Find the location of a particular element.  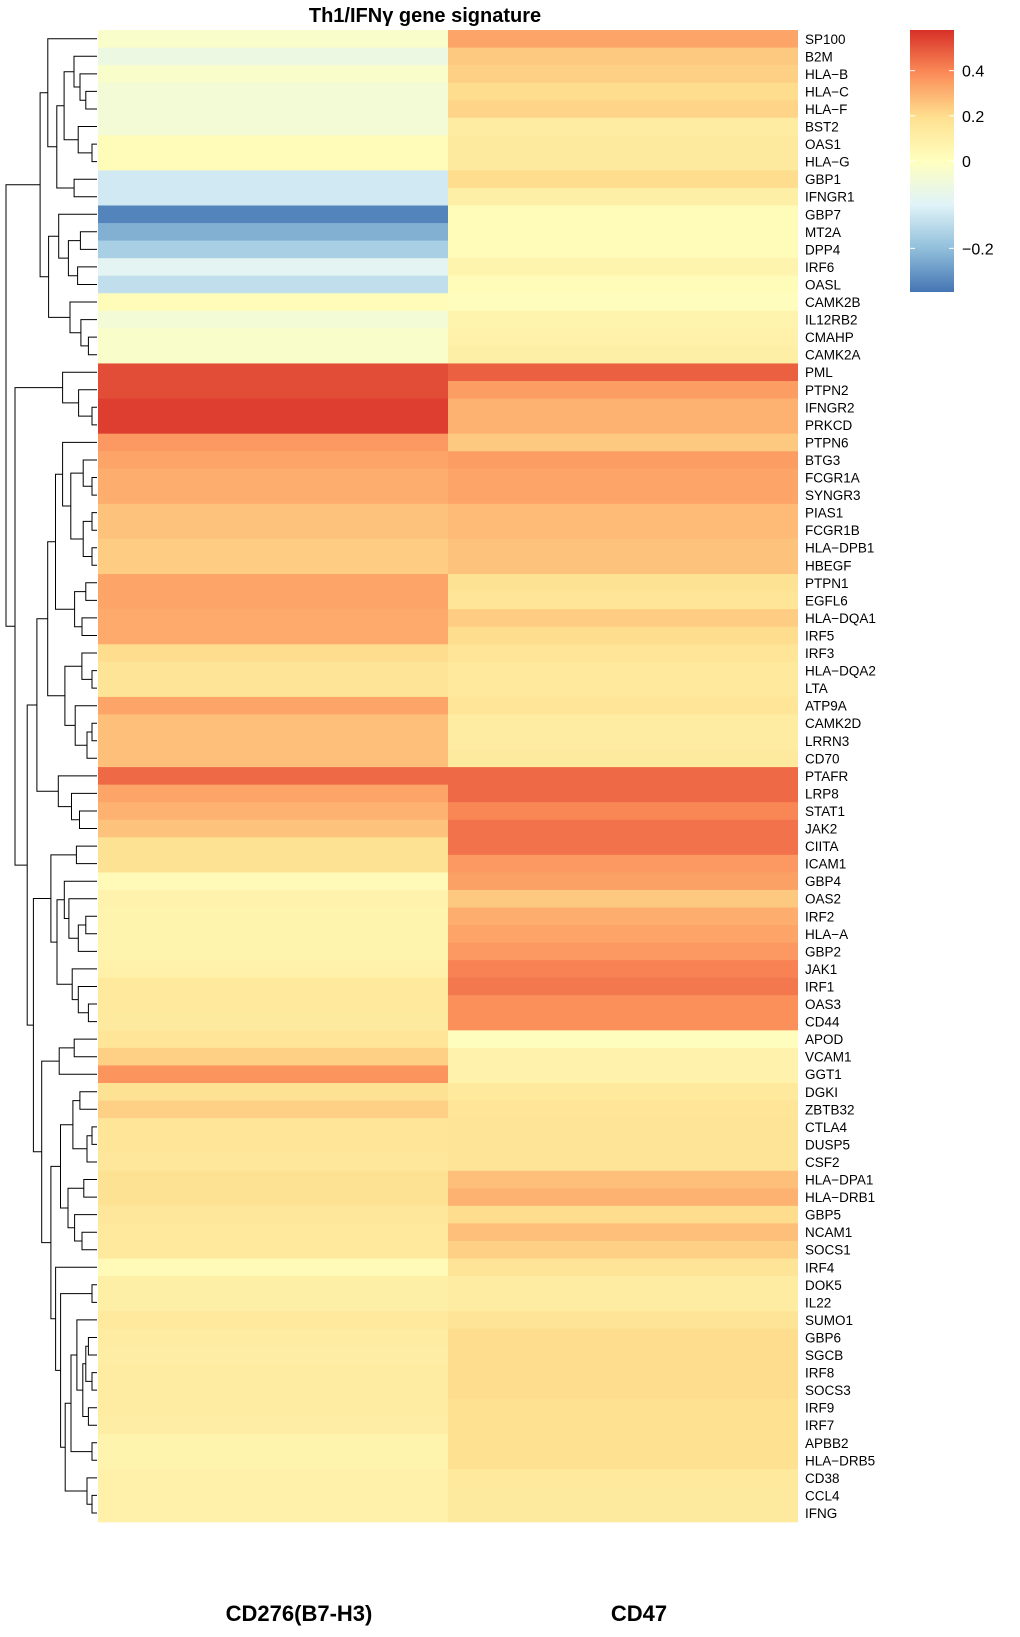

row-label: IRF3 is located at coordinates (819, 653).